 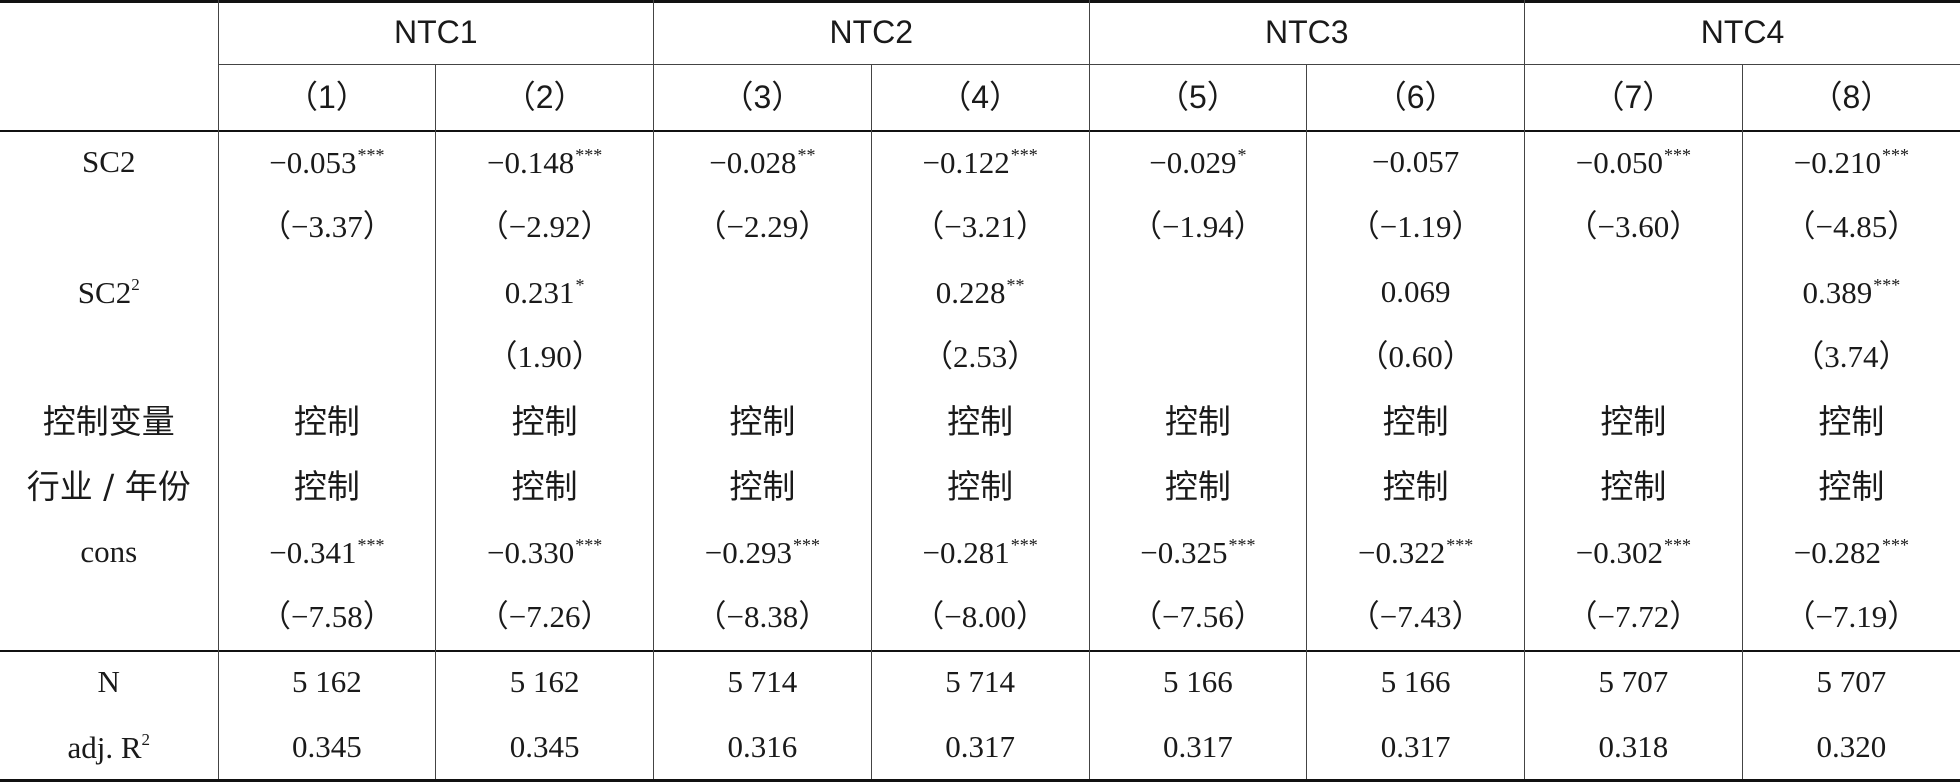 I want to click on cell-value: 5 707, so click(x=1633, y=681).